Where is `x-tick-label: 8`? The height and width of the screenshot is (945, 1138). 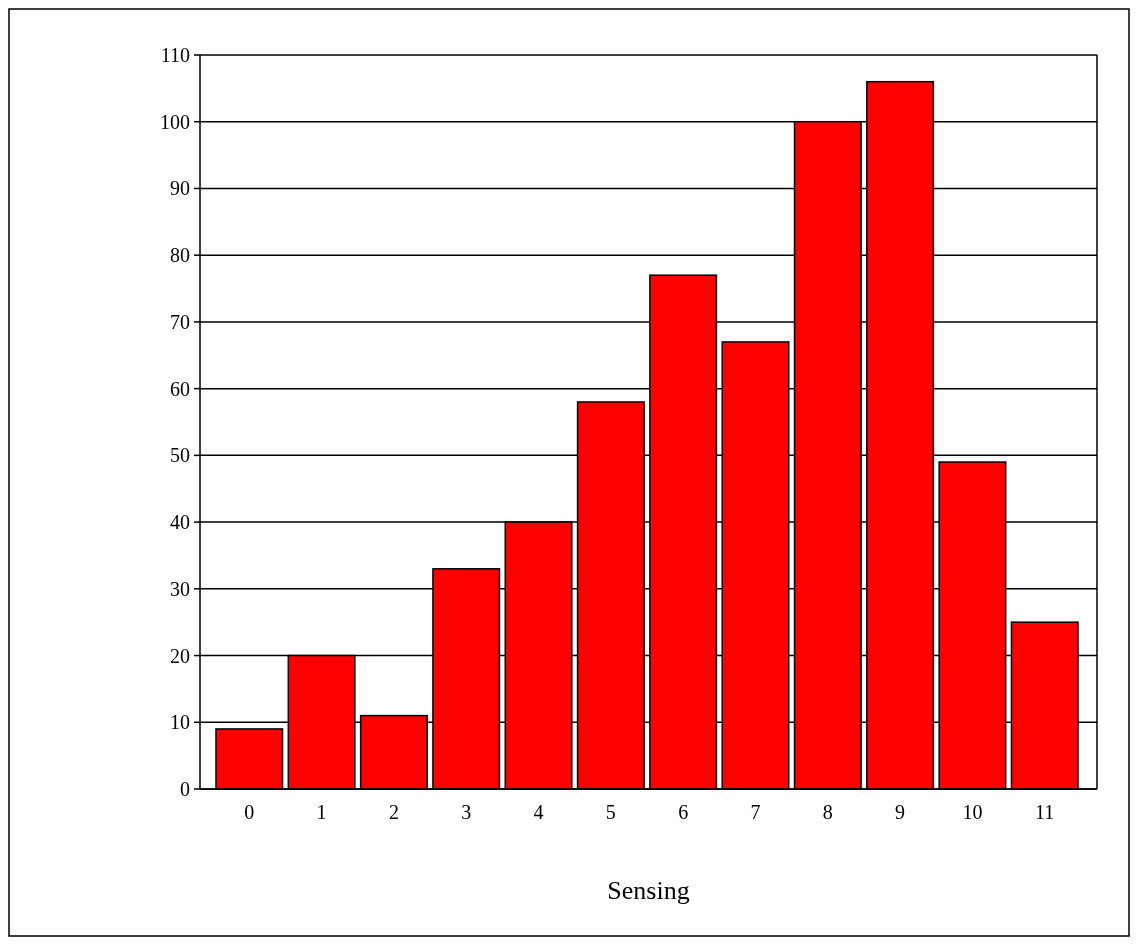 x-tick-label: 8 is located at coordinates (827, 812).